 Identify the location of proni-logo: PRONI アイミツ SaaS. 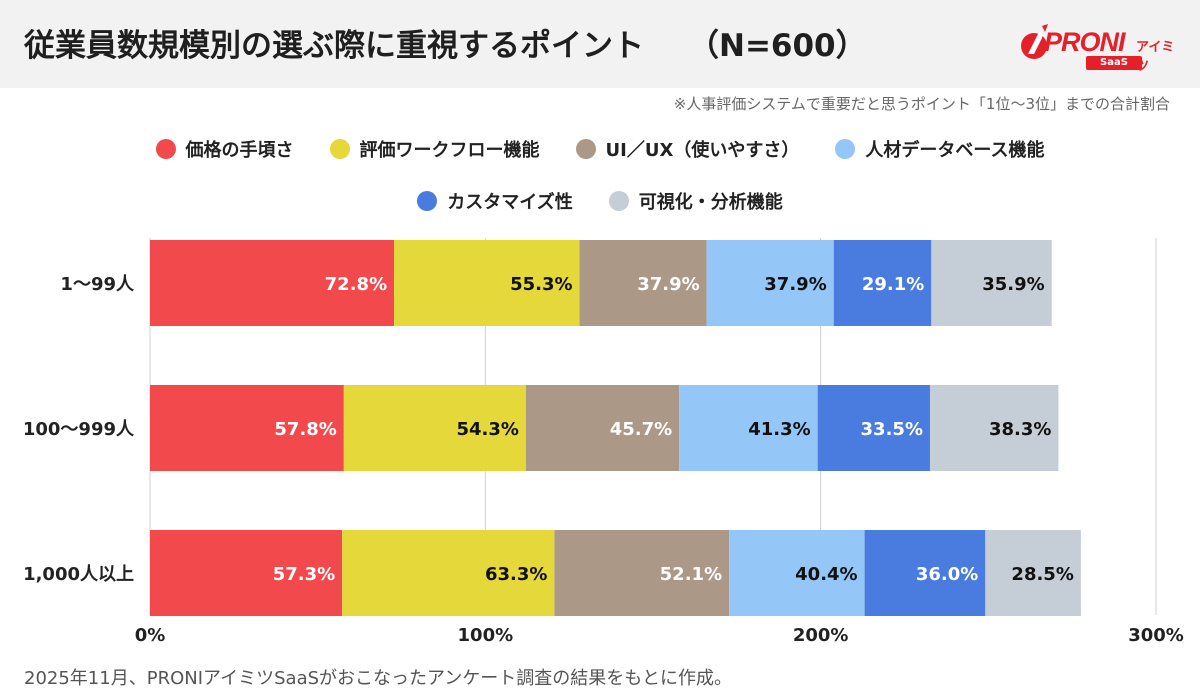
(1099, 49).